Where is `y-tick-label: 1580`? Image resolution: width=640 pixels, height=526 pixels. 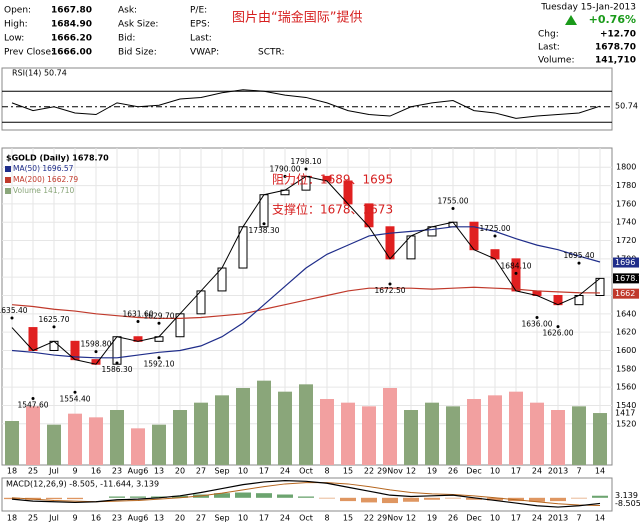
y-tick-label: 1580 is located at coordinates (626, 368).